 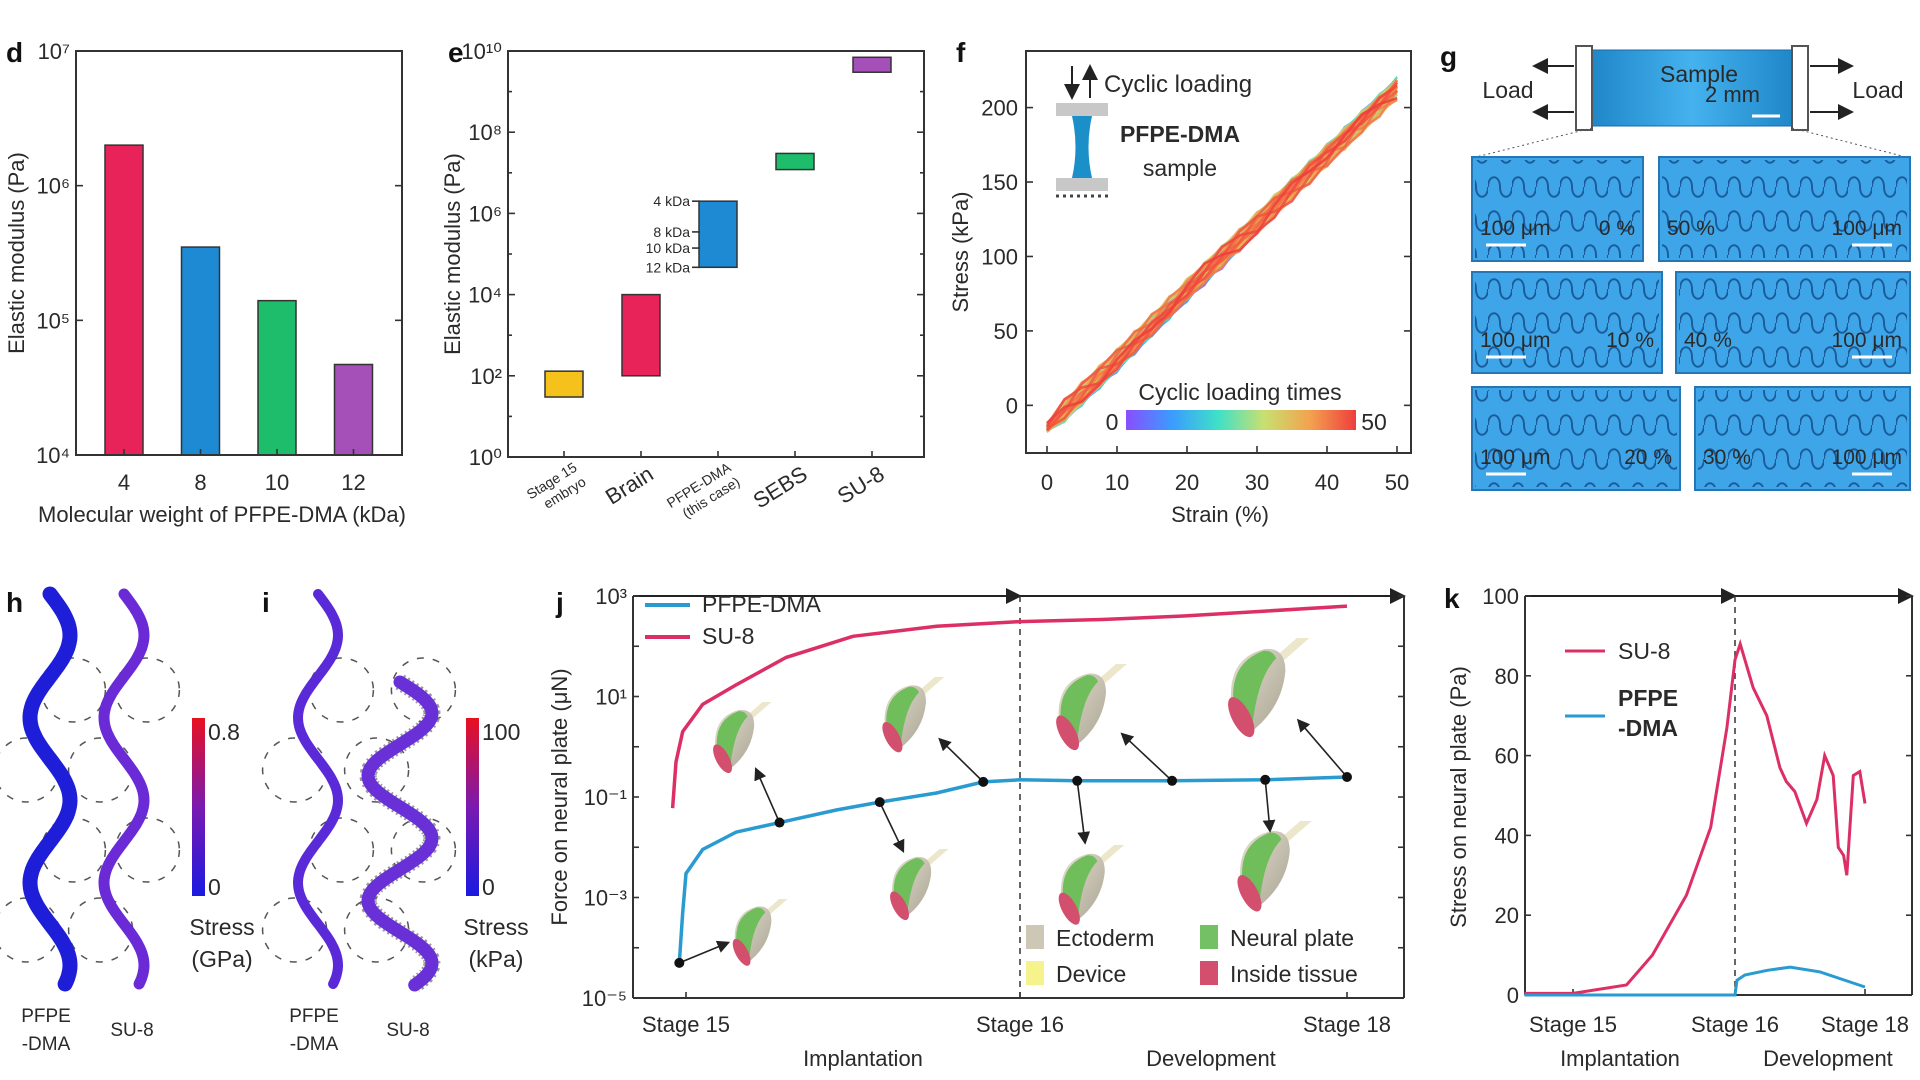 I want to click on y-tick-label: 100, so click(x=1500, y=596).